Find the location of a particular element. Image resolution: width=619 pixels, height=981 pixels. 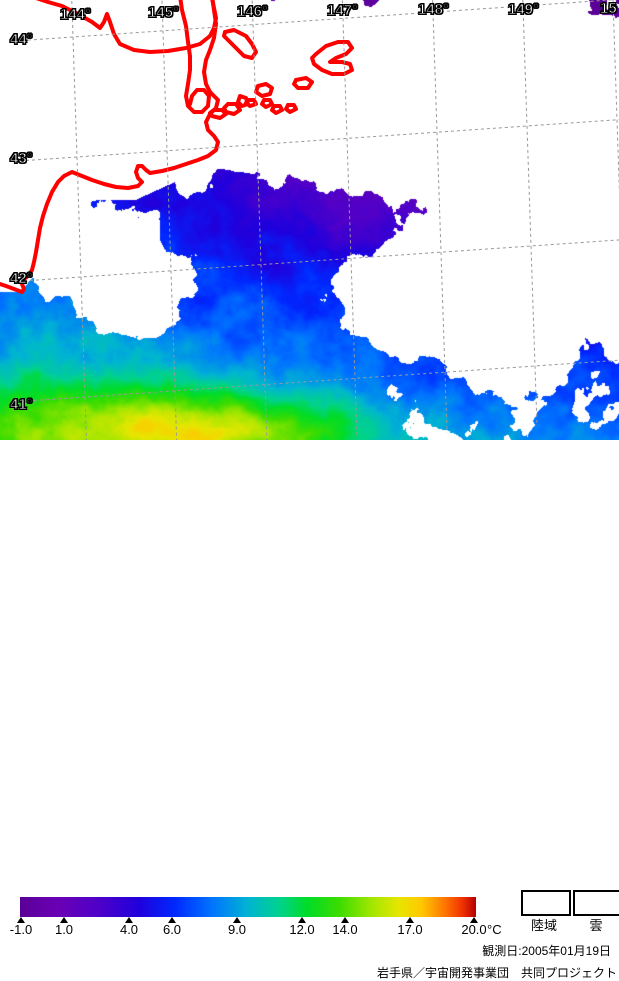

longitude-label: 148° is located at coordinates (433, 10).